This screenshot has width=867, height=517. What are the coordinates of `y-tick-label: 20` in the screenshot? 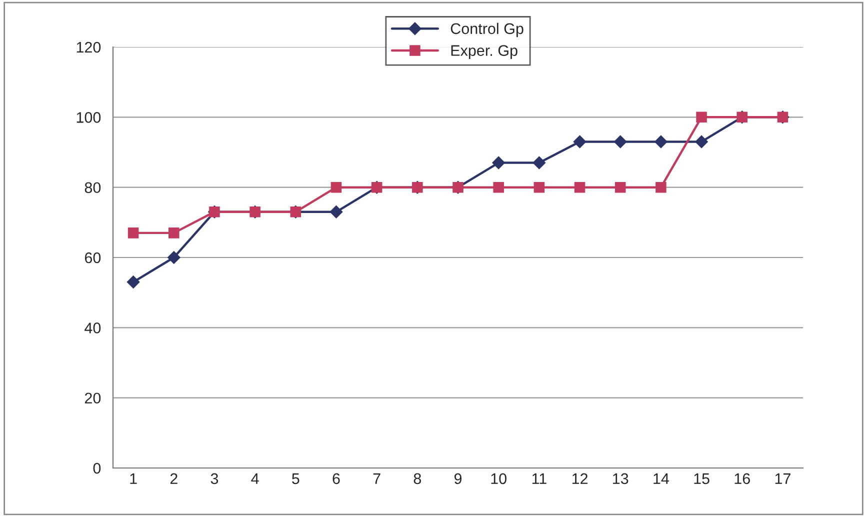 It's located at (92, 398).